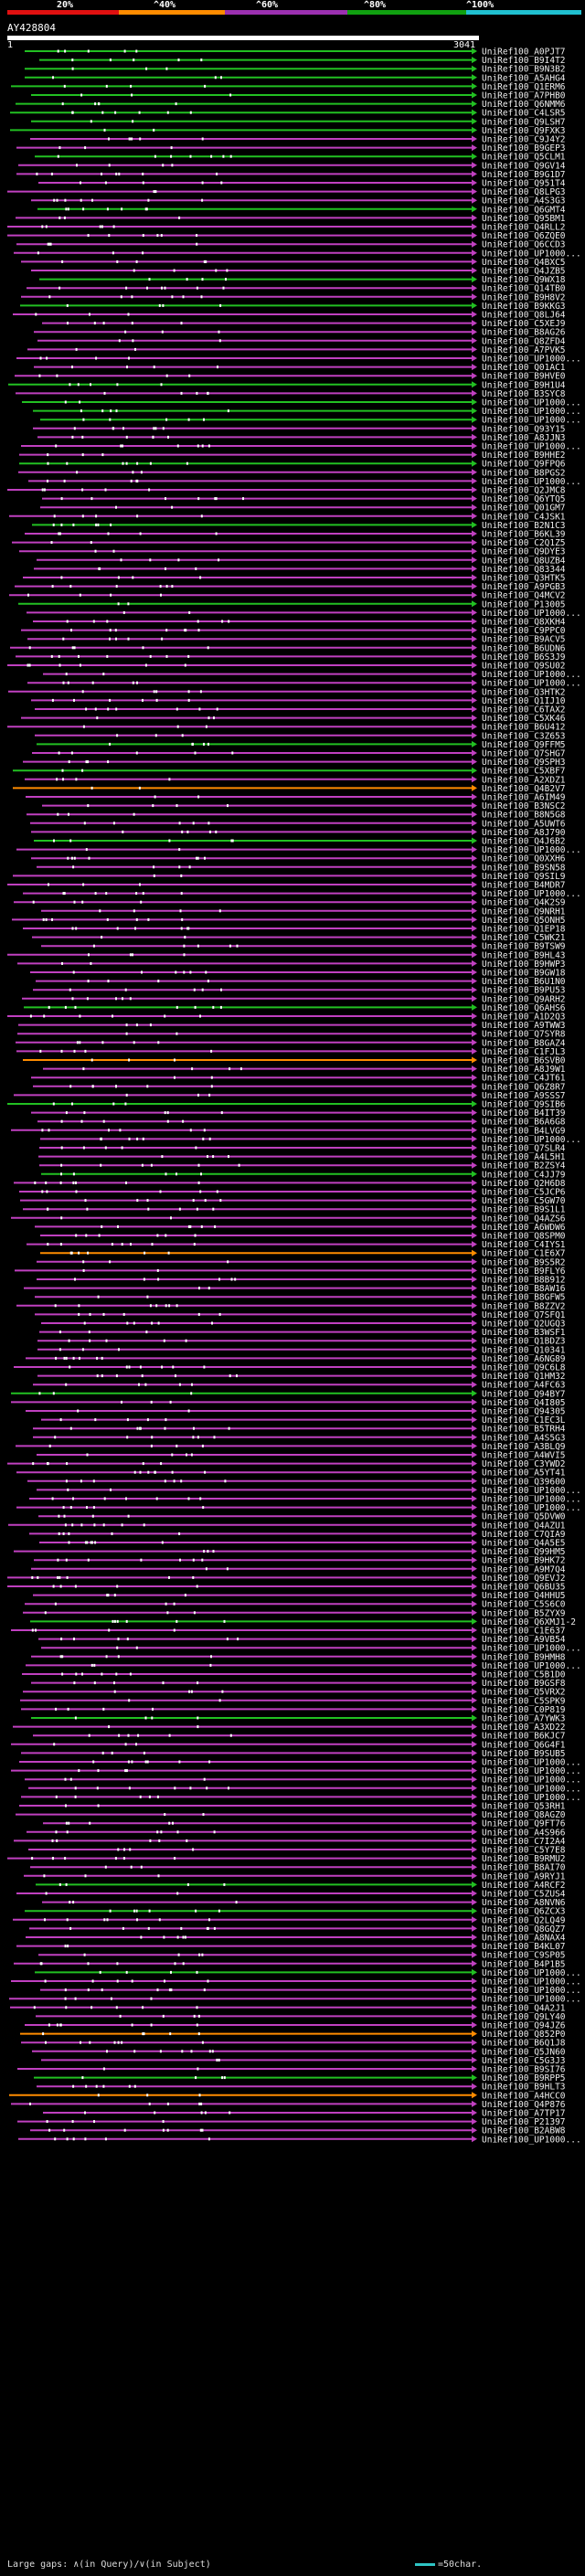 This screenshot has height=2576, width=585. What do you see at coordinates (524, 1254) in the screenshot?
I see `hit-label: UniRef100_C1E6X7` at bounding box center [524, 1254].